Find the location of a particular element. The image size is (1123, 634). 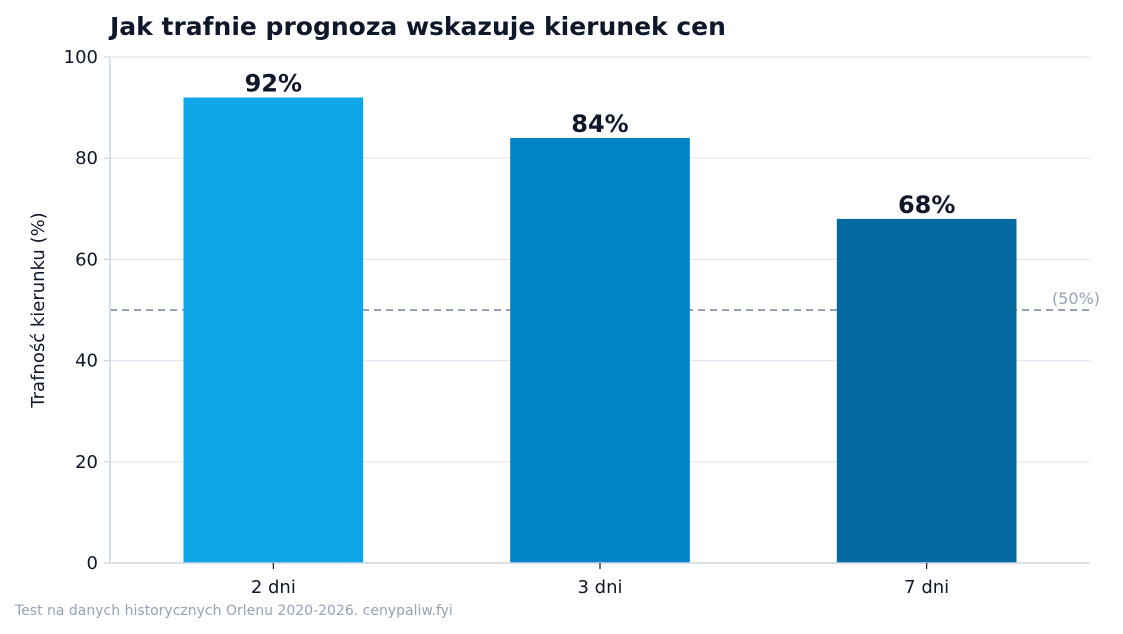

x-ticks: 2 dni 3 dni 7 dni is located at coordinates (600, 580).